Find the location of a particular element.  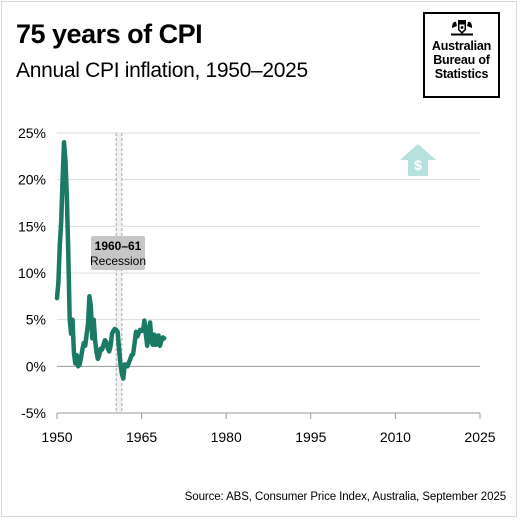

cpi-series-line is located at coordinates (110, 260).